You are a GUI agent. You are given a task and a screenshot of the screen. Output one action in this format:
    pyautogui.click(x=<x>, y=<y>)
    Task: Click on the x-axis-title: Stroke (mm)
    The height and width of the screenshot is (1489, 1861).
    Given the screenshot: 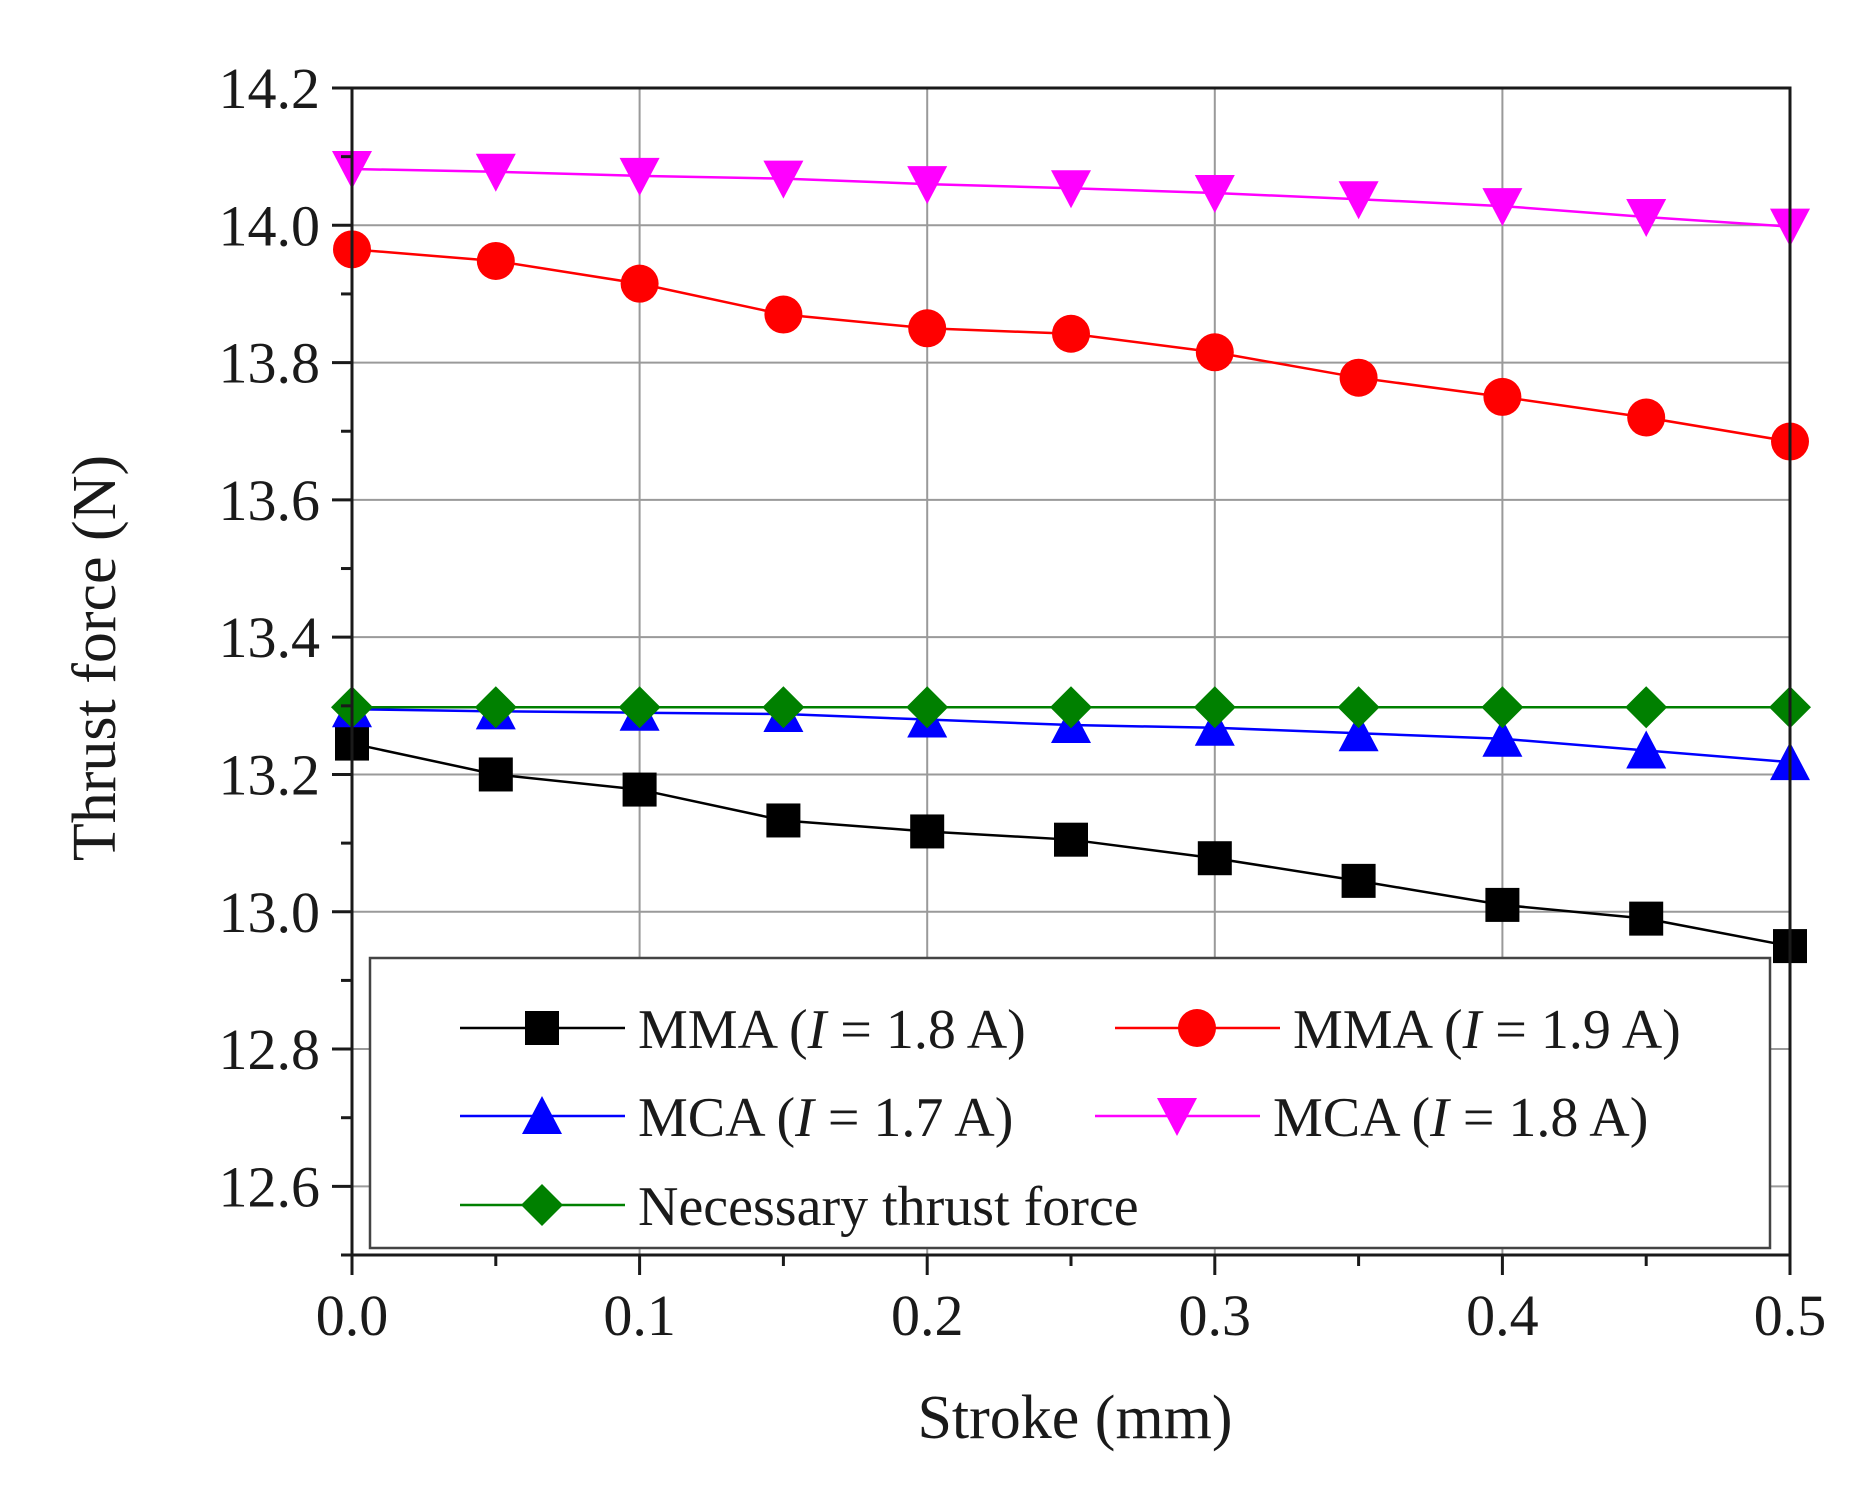 What is the action you would take?
    pyautogui.click(x=1074, y=1418)
    